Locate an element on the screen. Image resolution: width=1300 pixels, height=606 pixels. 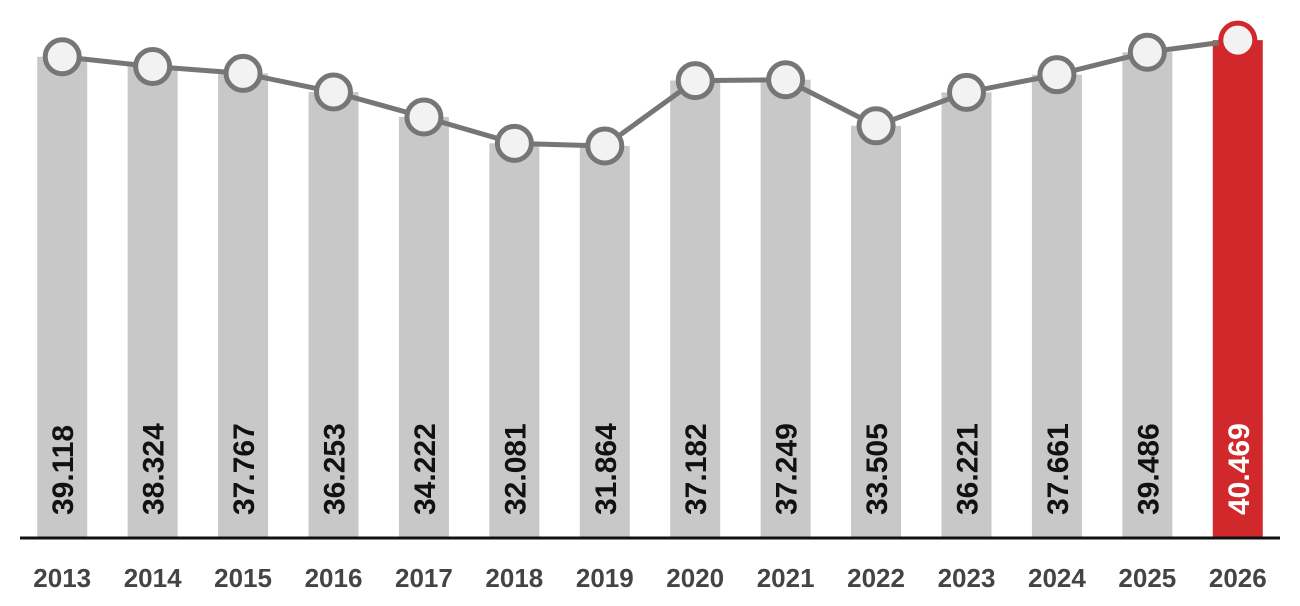
x-tick-label: 2023 is located at coordinates (967, 578).